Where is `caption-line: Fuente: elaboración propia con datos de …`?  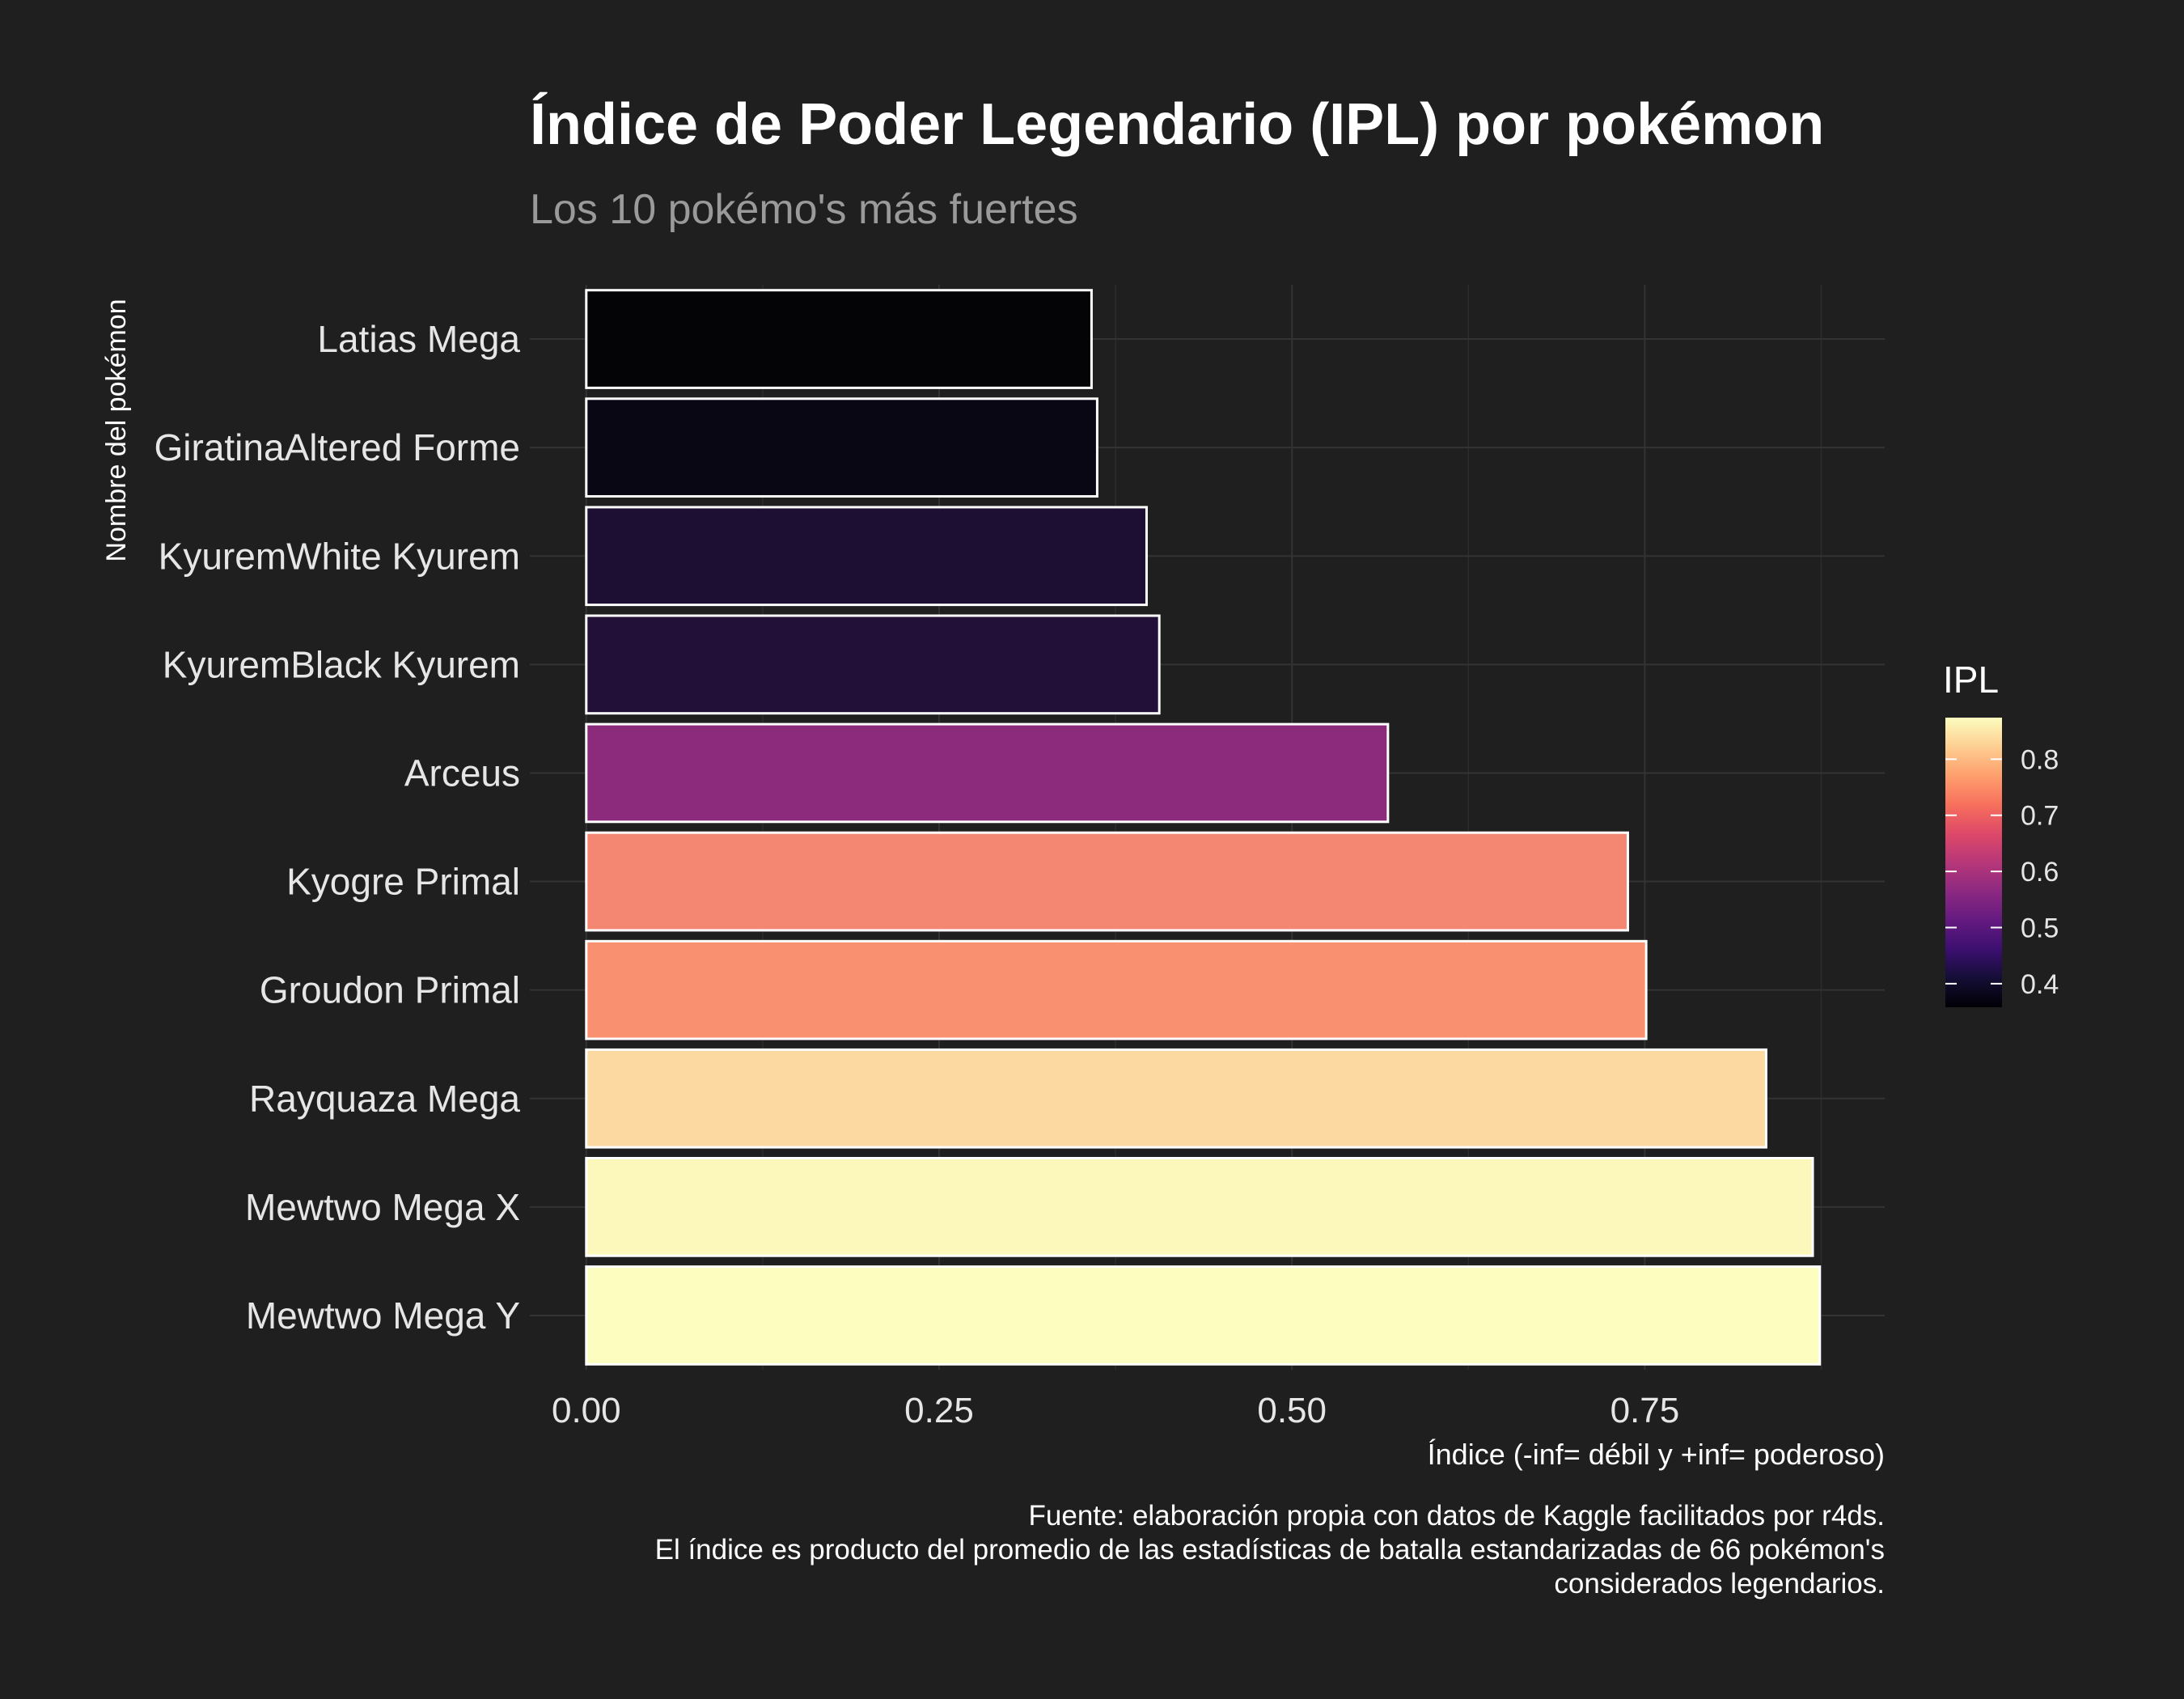 caption-line: Fuente: elaboración propia con datos de … is located at coordinates (1457, 1516).